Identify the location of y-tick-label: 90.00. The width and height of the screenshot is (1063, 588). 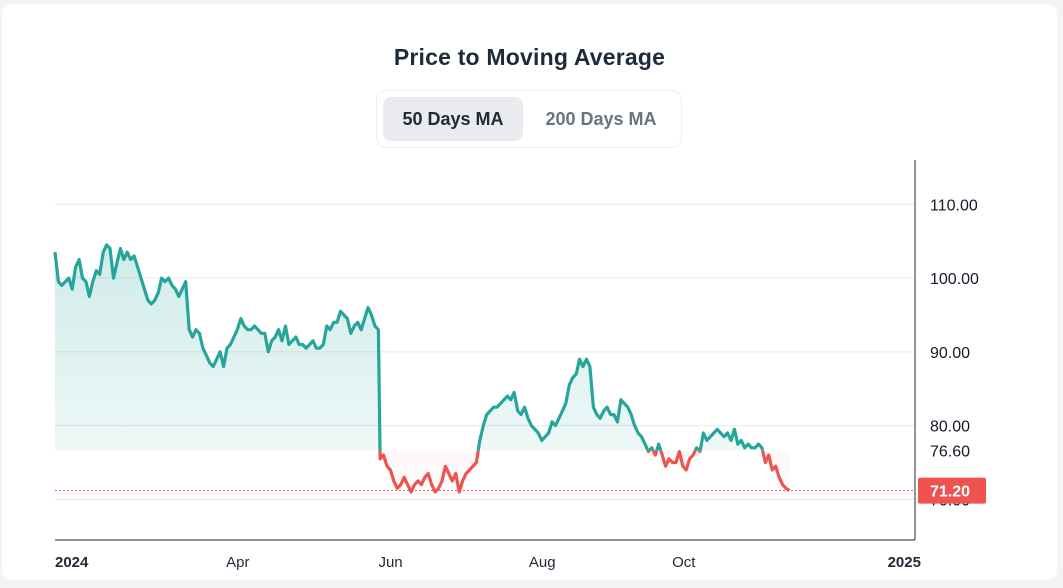
(950, 353).